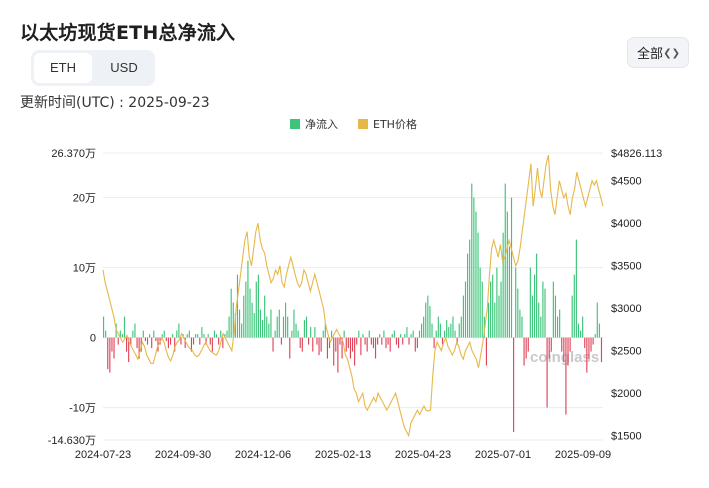 The height and width of the screenshot is (488, 709). I want to click on x-tick-label: 2024-09-30, so click(183, 455).